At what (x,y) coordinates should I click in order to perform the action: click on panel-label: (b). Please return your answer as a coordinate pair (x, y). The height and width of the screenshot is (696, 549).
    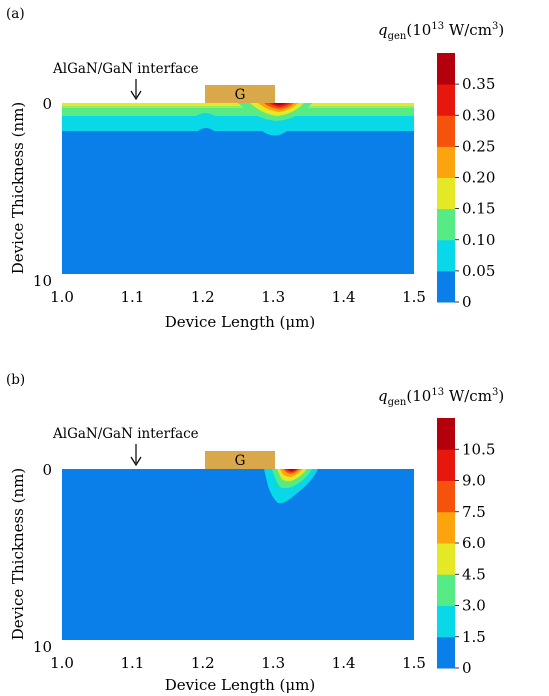
    Looking at the image, I should click on (15, 380).